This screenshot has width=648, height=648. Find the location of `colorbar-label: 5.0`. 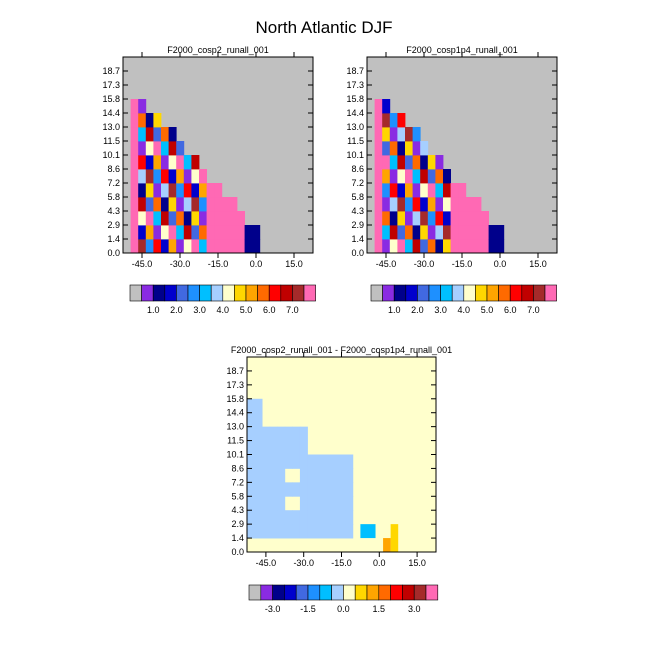

colorbar-label: 5.0 is located at coordinates (246, 310).